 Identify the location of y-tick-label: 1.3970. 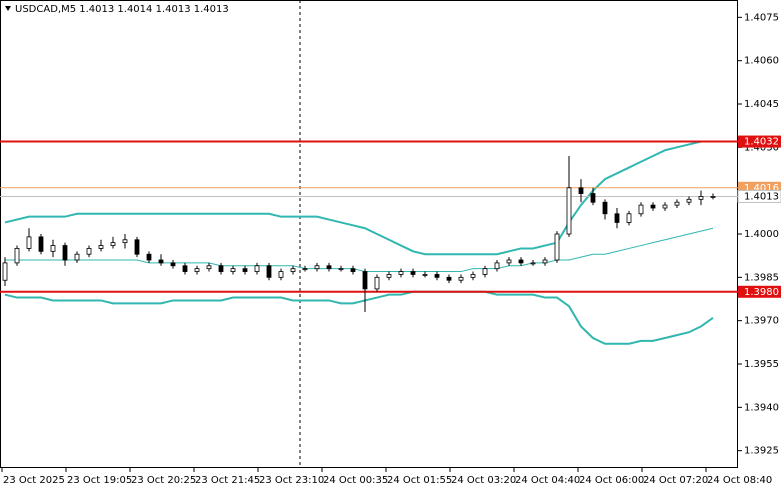
(761, 321).